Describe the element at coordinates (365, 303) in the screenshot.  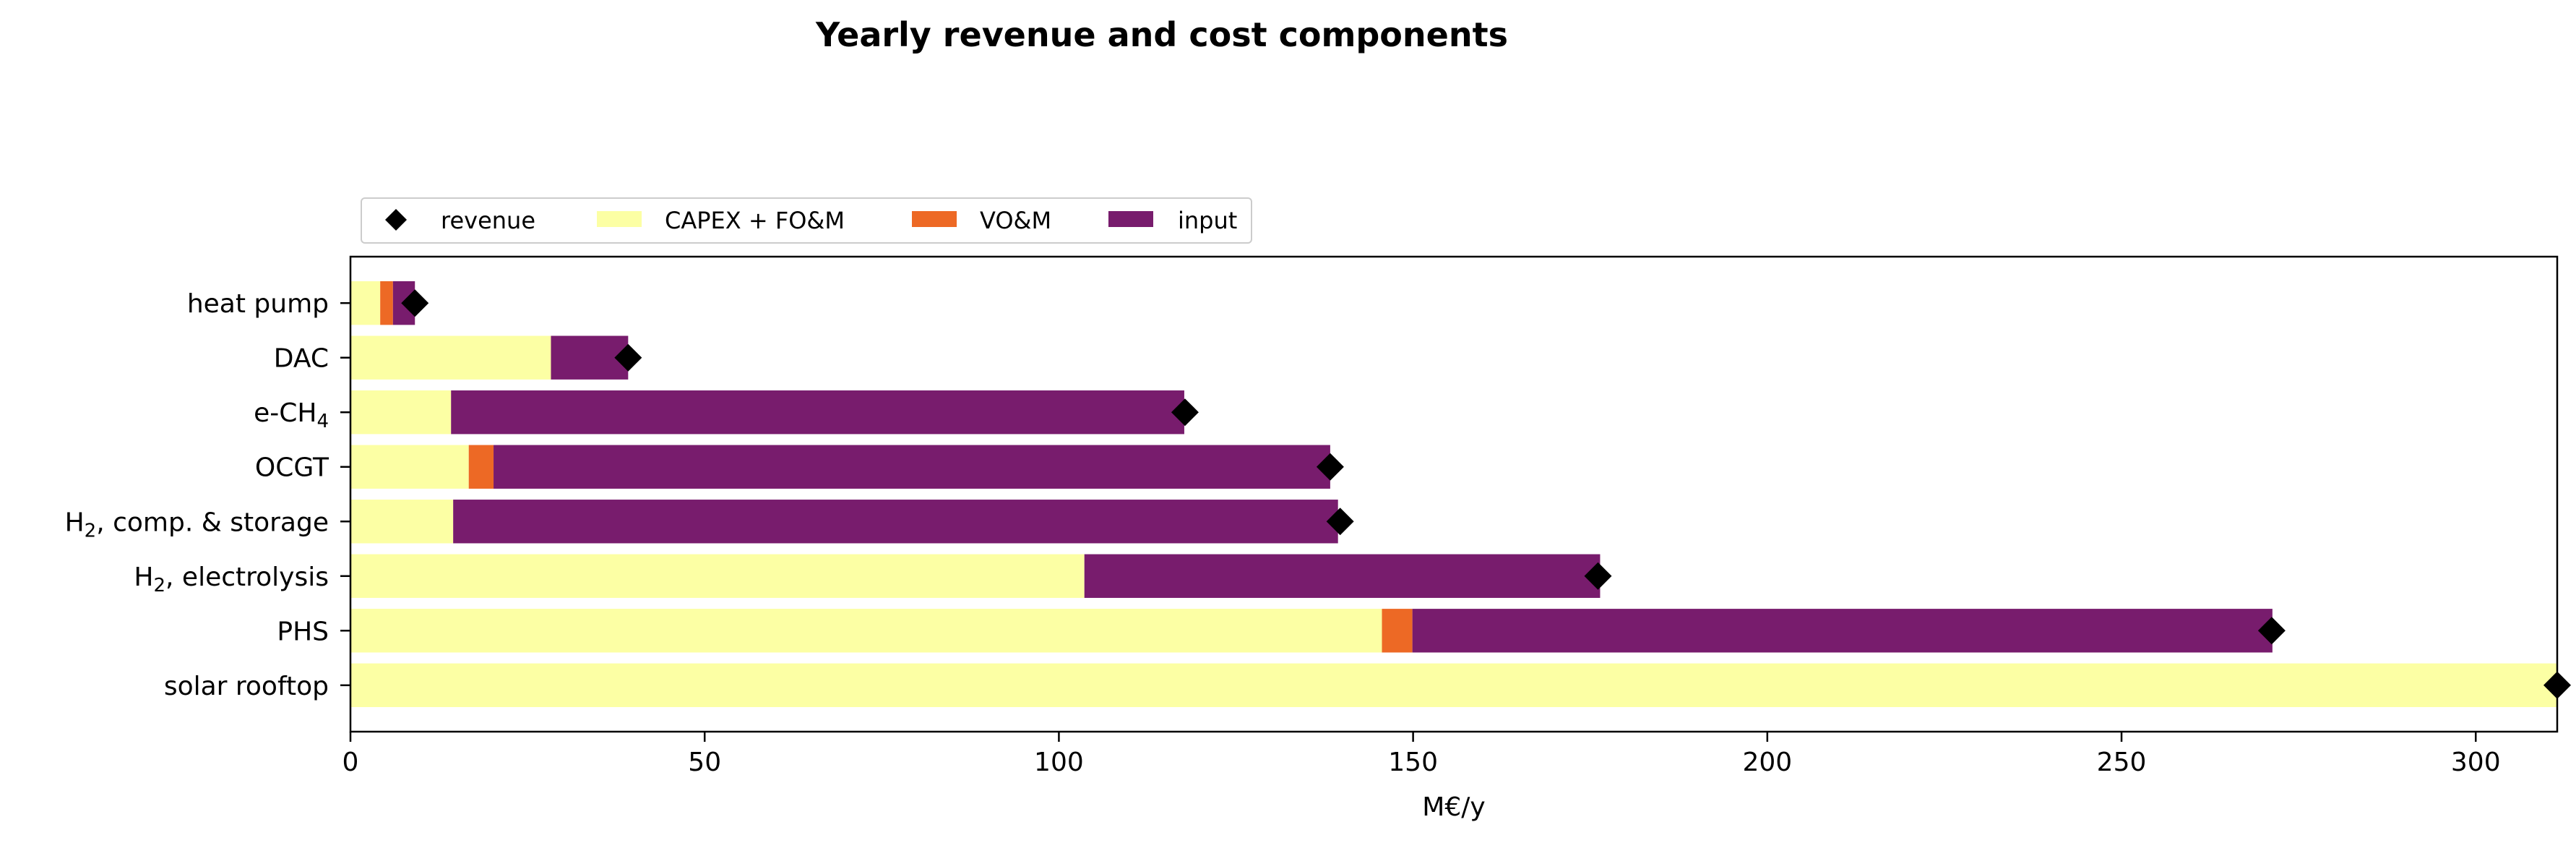
I see `bar-segment-s0-c0` at that location.